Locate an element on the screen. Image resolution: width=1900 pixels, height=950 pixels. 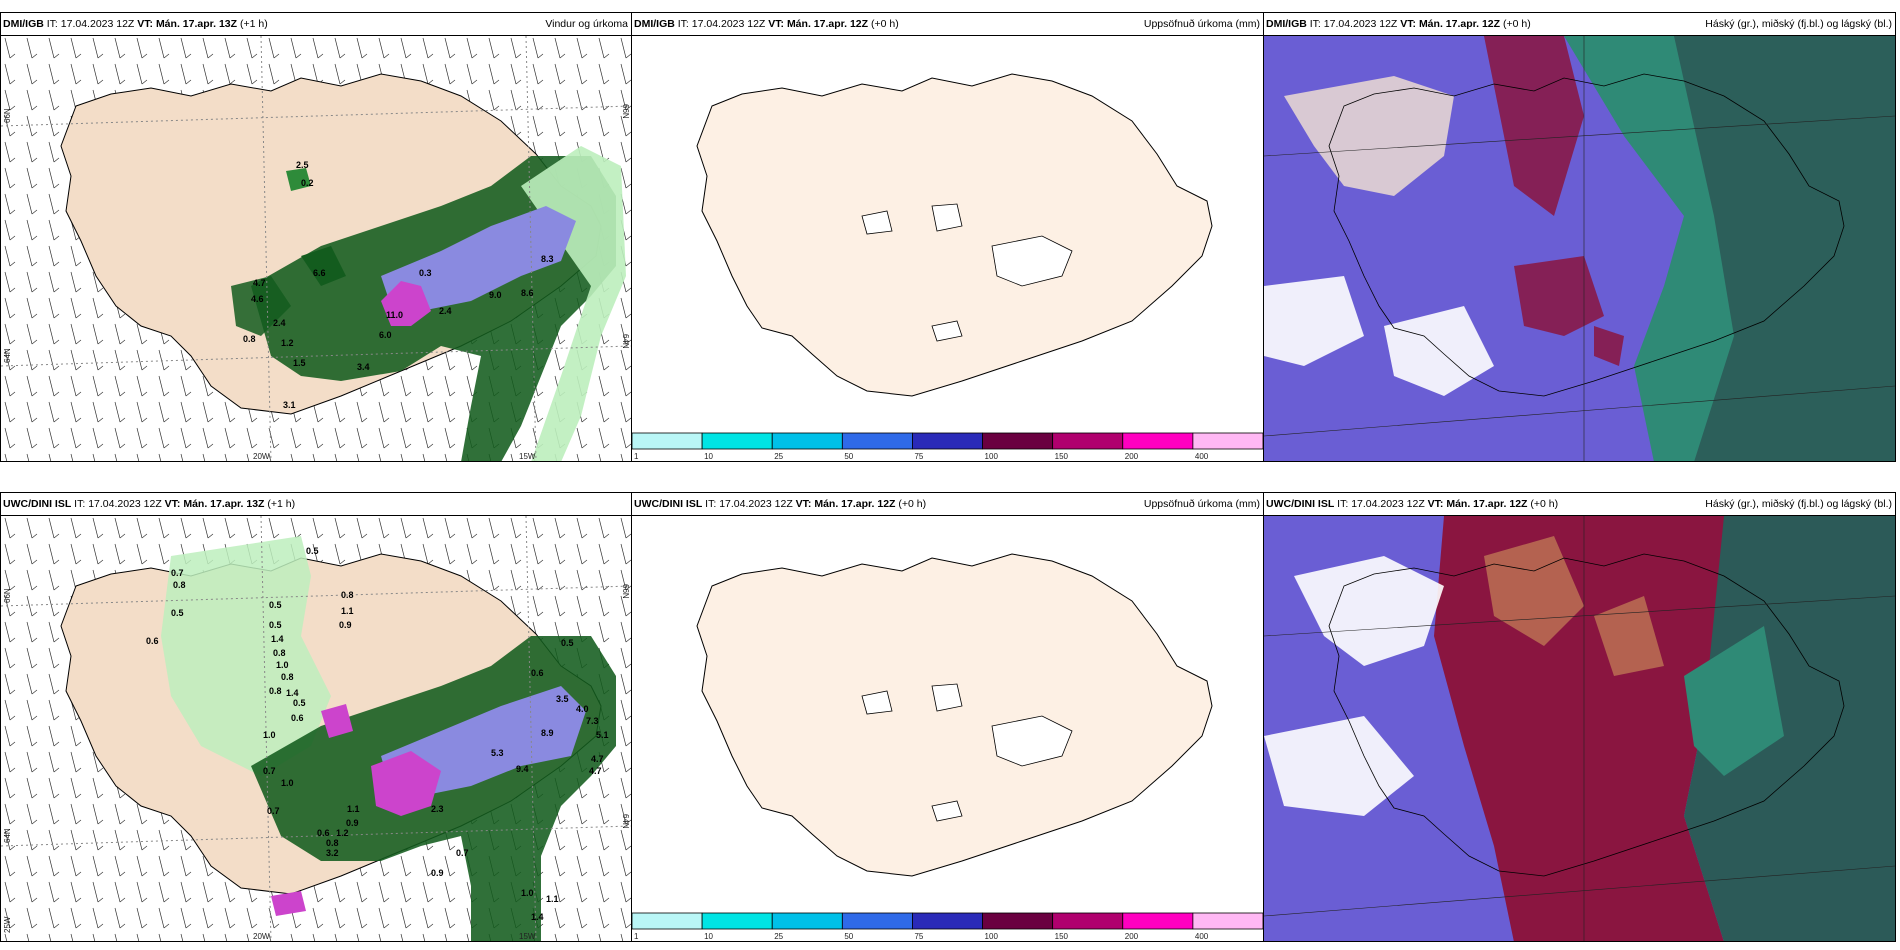
product-title: Vindur og úrkoma is located at coordinates (586, 24).